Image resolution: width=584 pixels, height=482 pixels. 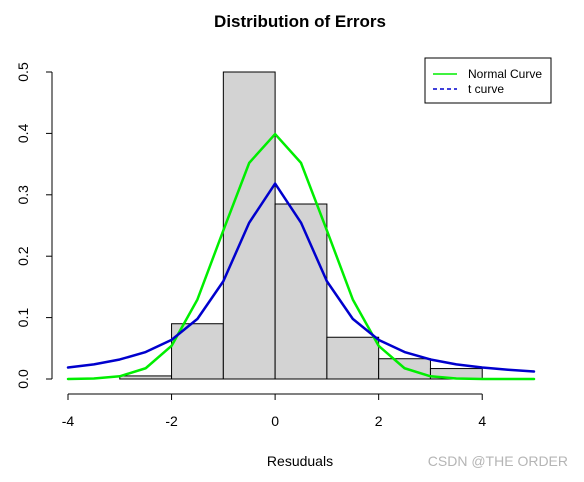 I want to click on x-tick-label: 2, so click(x=379, y=421).